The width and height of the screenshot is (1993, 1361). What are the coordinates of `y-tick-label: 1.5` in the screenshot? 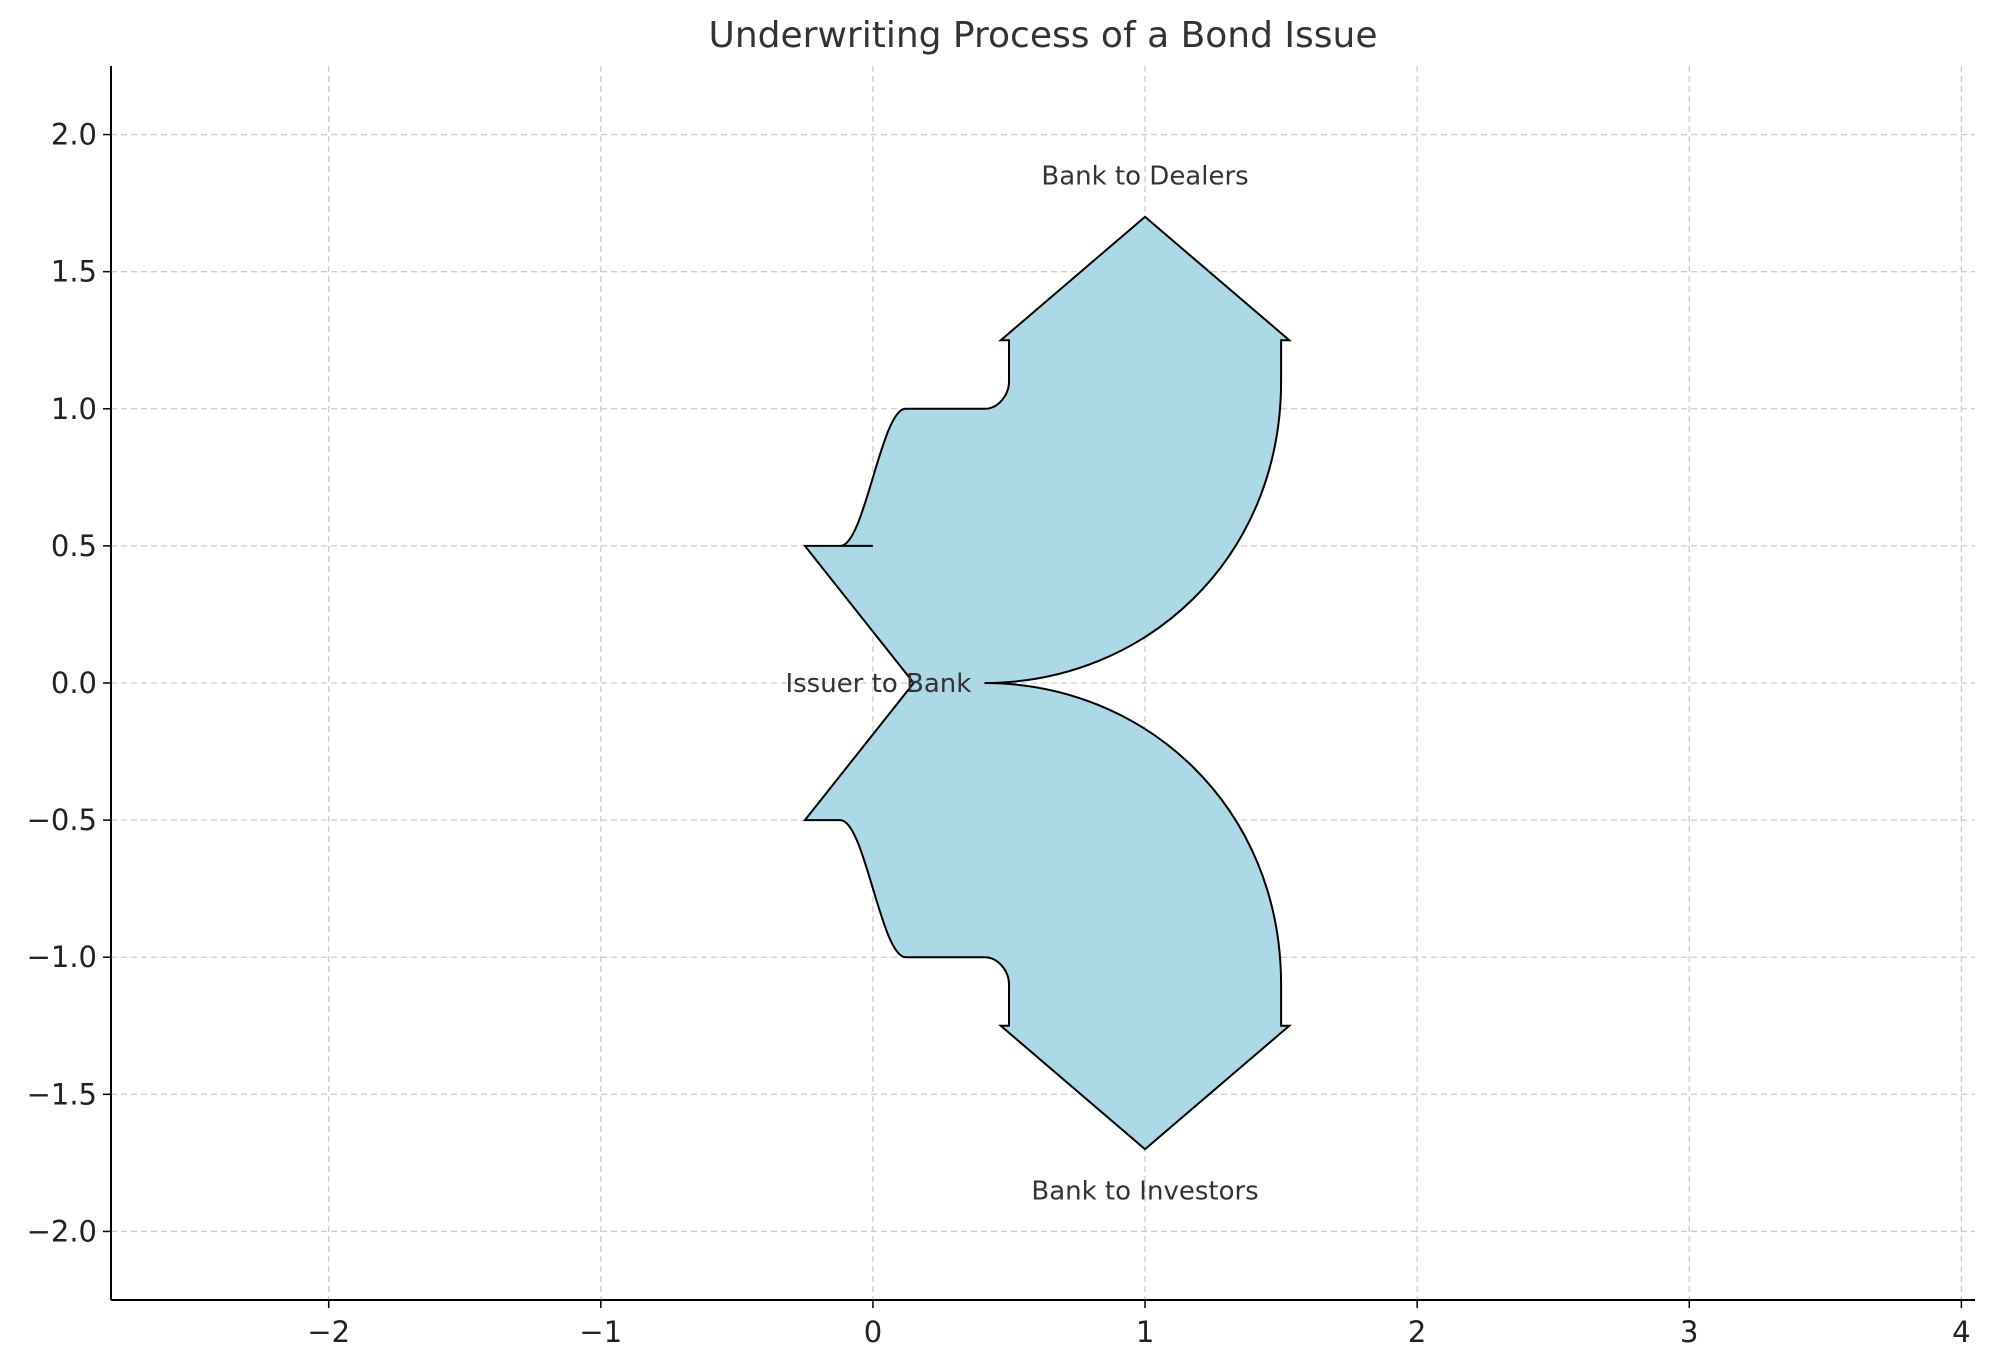 It's located at (74, 272).